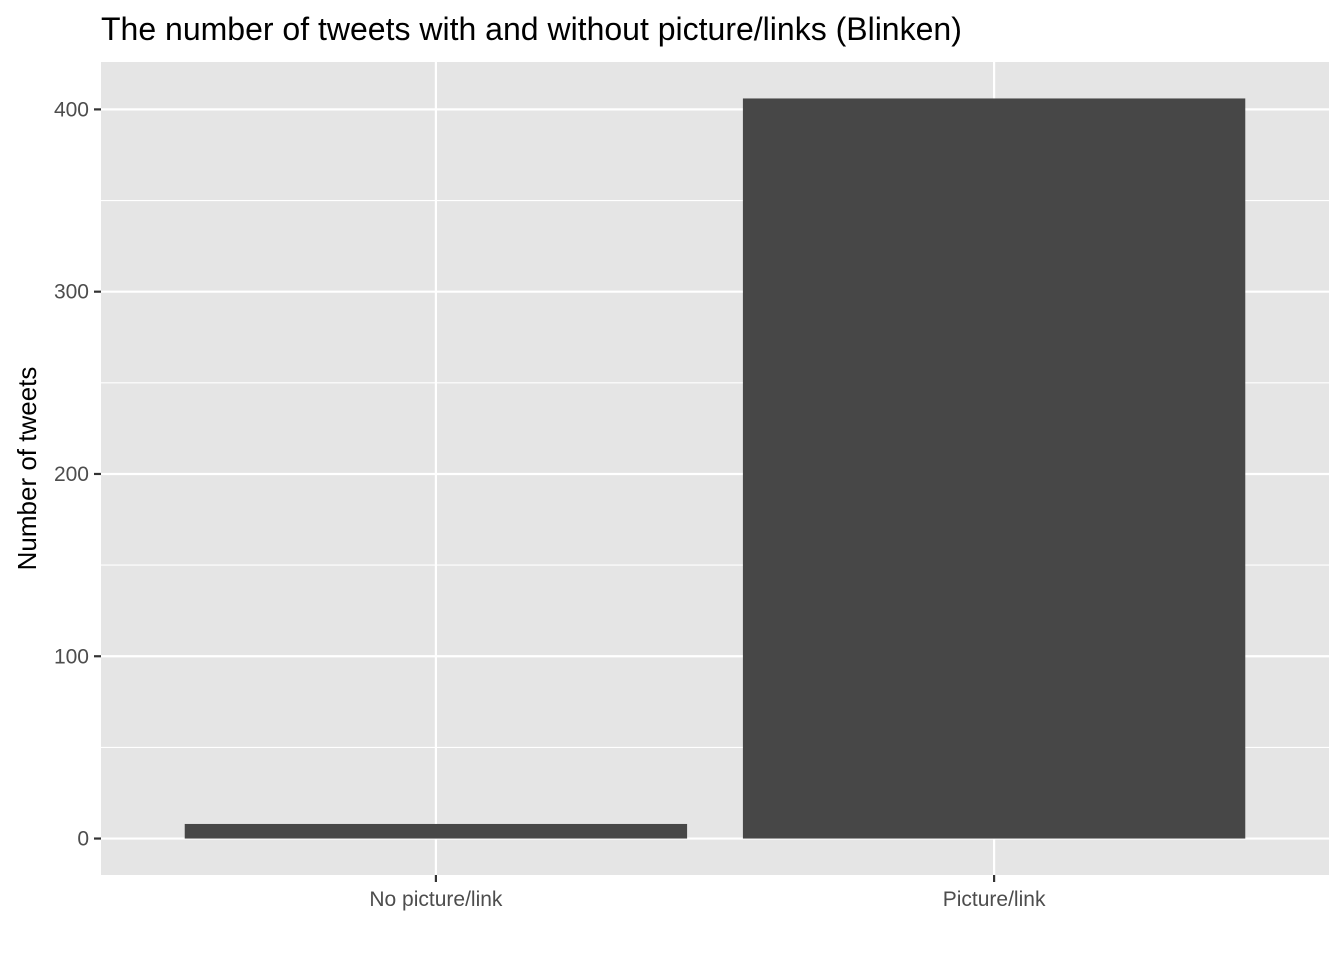  Describe the element at coordinates (71, 109) in the screenshot. I see `y-tick-label: 400` at that location.